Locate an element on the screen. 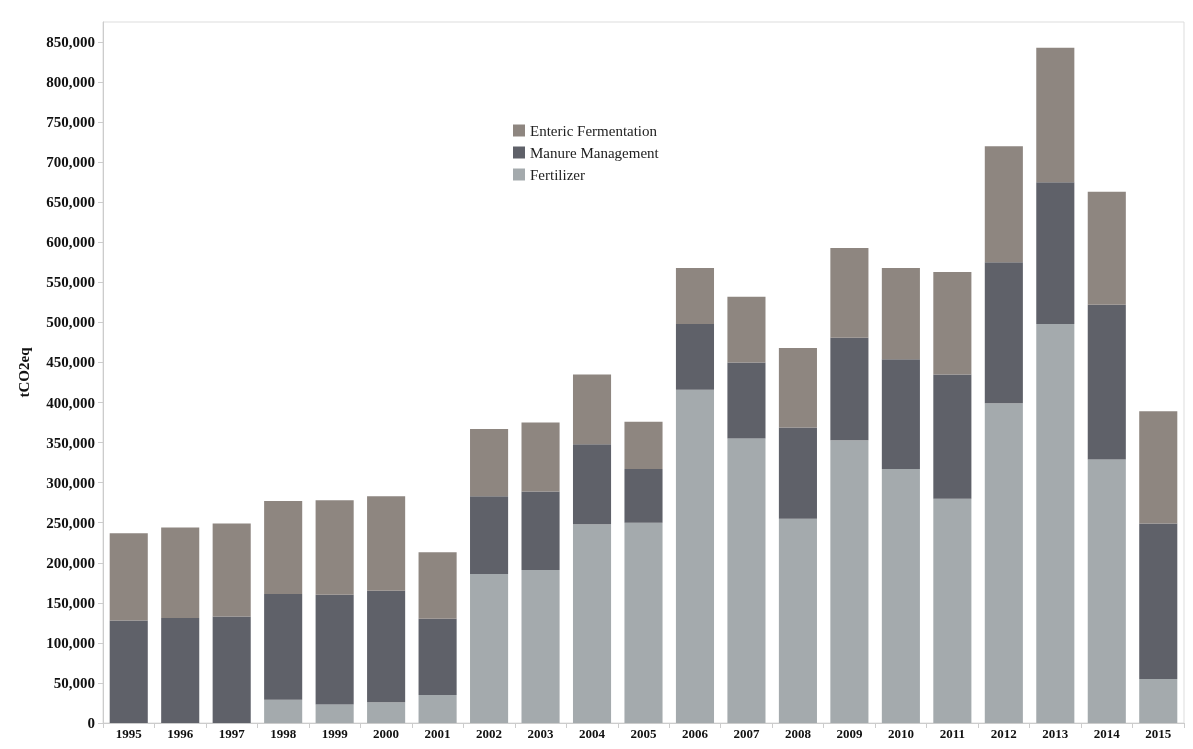 This screenshot has height=749, width=1193. y-tick-label: 450,000 is located at coordinates (70, 362).